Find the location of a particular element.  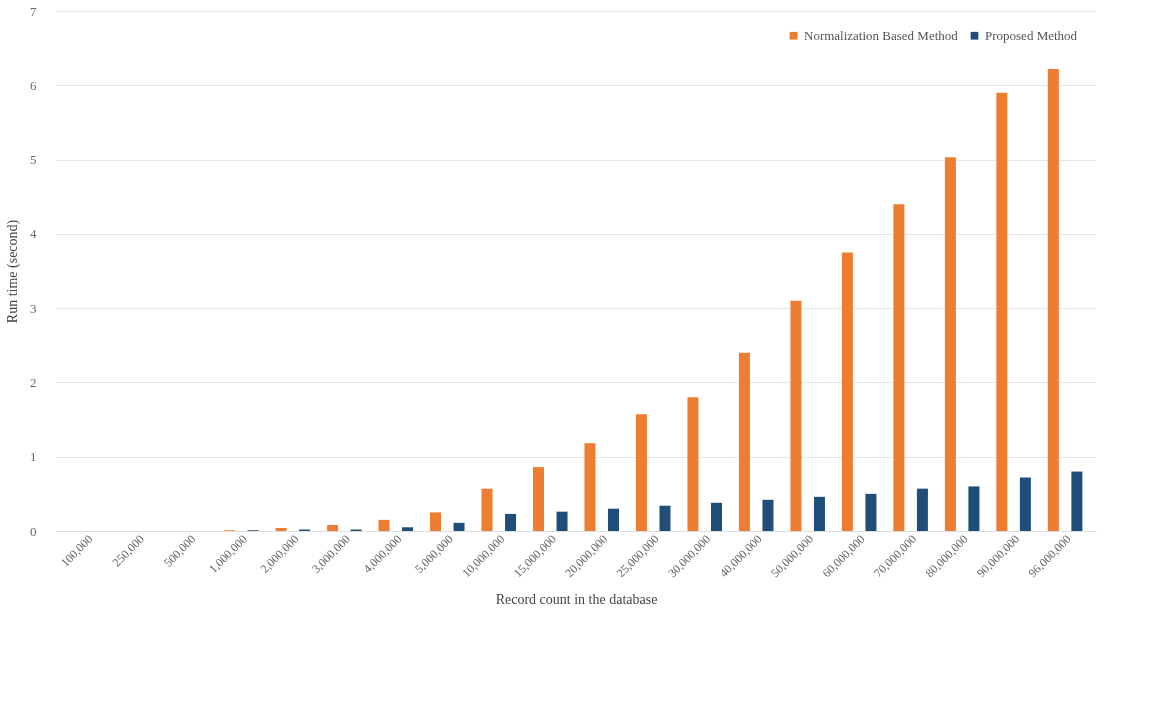

legend-label: Normalization Based Method is located at coordinates (881, 35).